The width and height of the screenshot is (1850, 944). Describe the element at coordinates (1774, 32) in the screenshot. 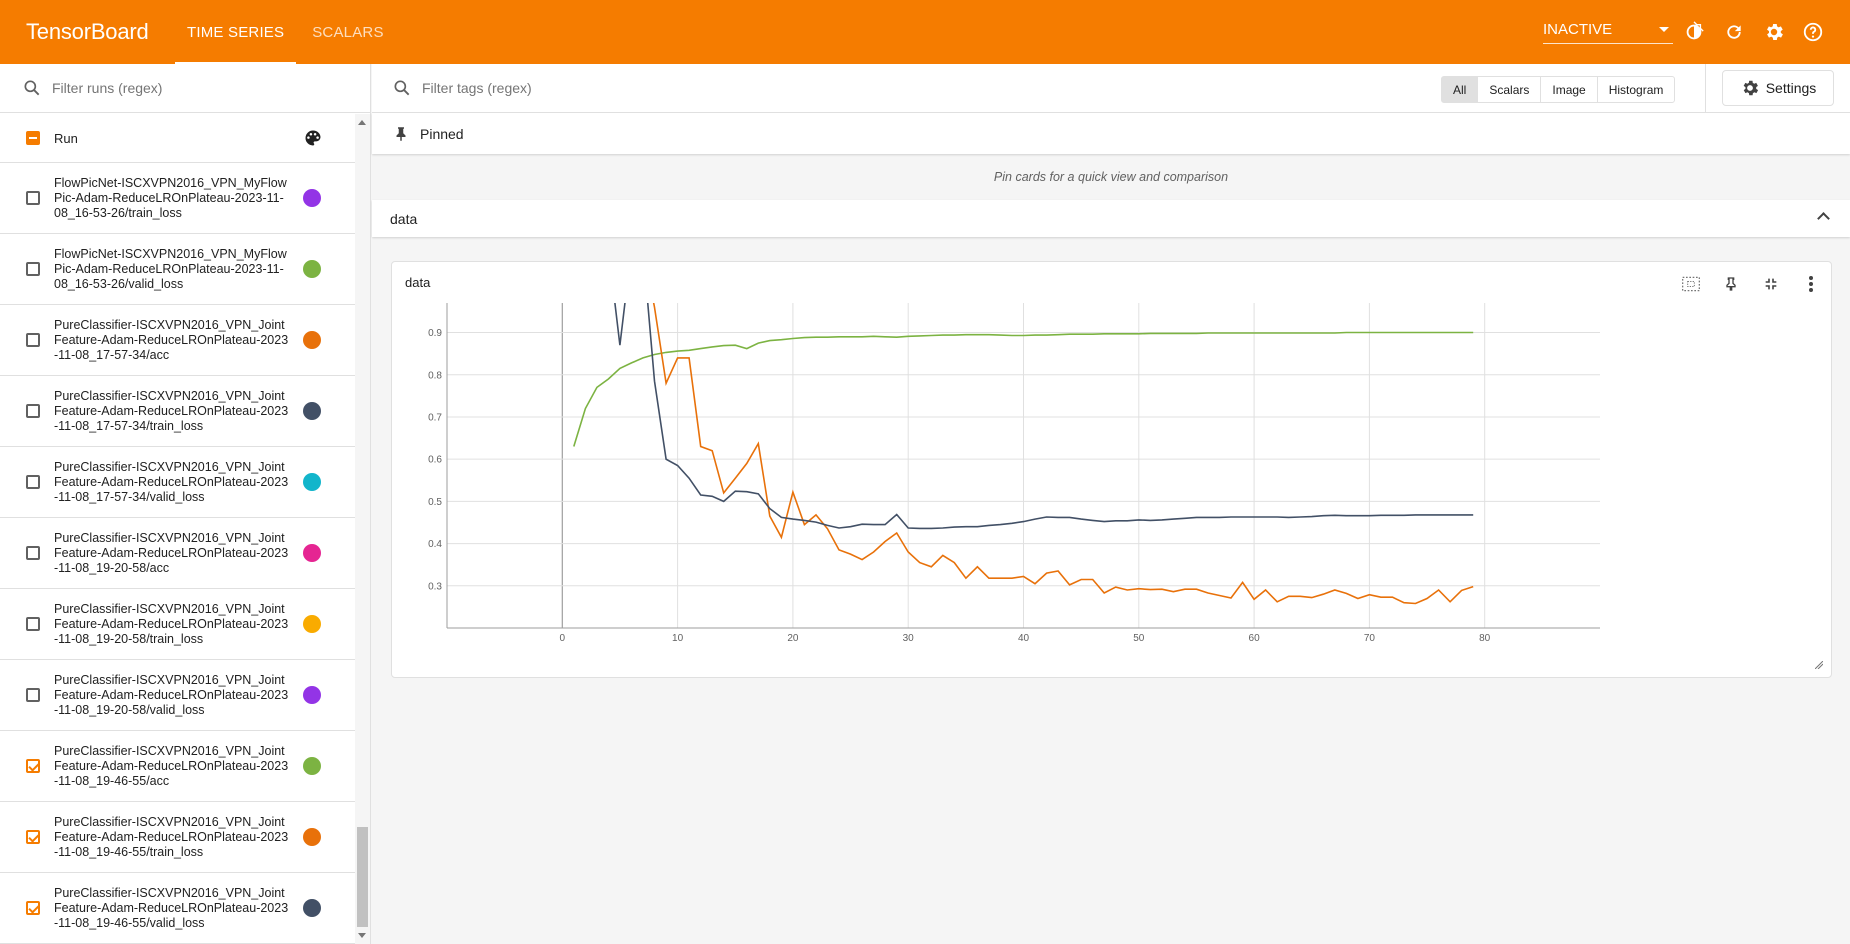

I see `settings-icon` at that location.